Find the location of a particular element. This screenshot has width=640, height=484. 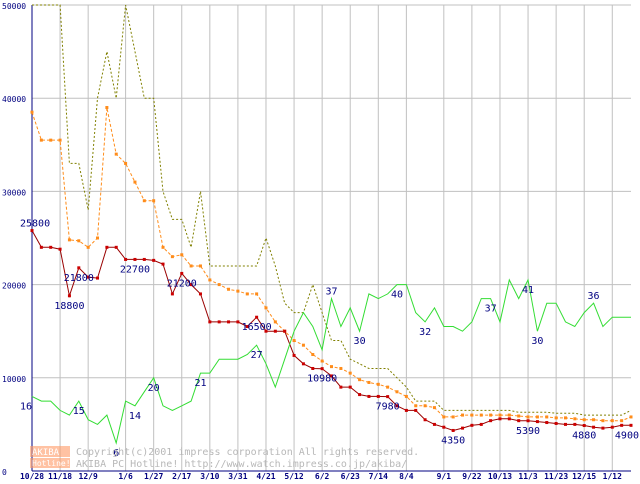

x-tick-label-3: 1/6 is located at coordinates (125, 476).